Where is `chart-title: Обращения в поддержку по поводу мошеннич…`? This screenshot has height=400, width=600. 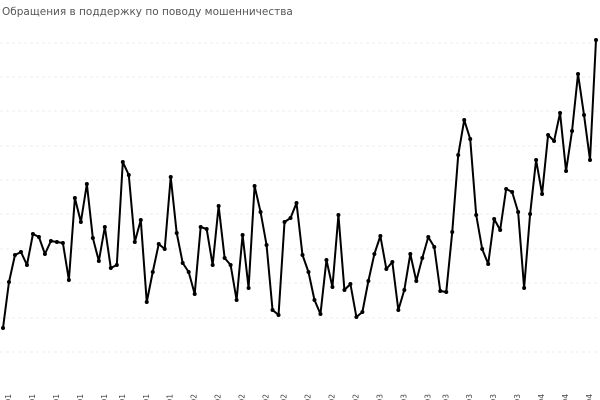 chart-title: Обращения в поддержку по поводу мошеннич… is located at coordinates (147, 12).